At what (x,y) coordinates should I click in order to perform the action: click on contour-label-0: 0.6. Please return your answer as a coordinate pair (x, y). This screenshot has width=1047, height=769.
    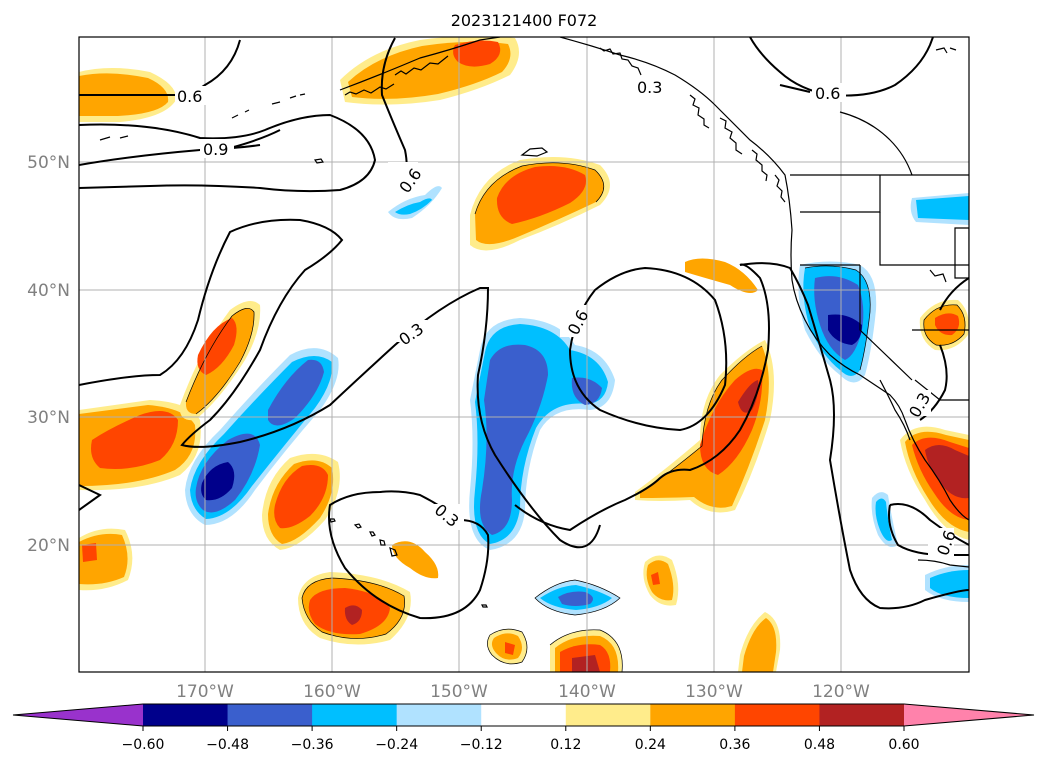
    Looking at the image, I should click on (189, 96).